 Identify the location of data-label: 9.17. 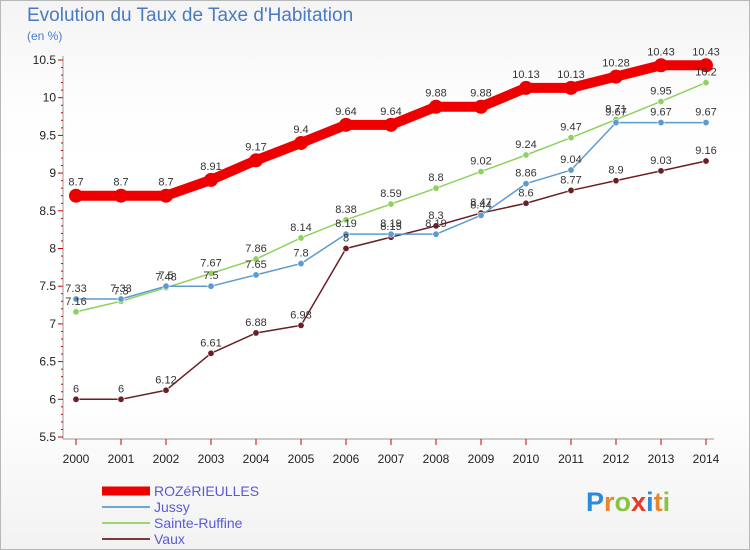
(255, 147).